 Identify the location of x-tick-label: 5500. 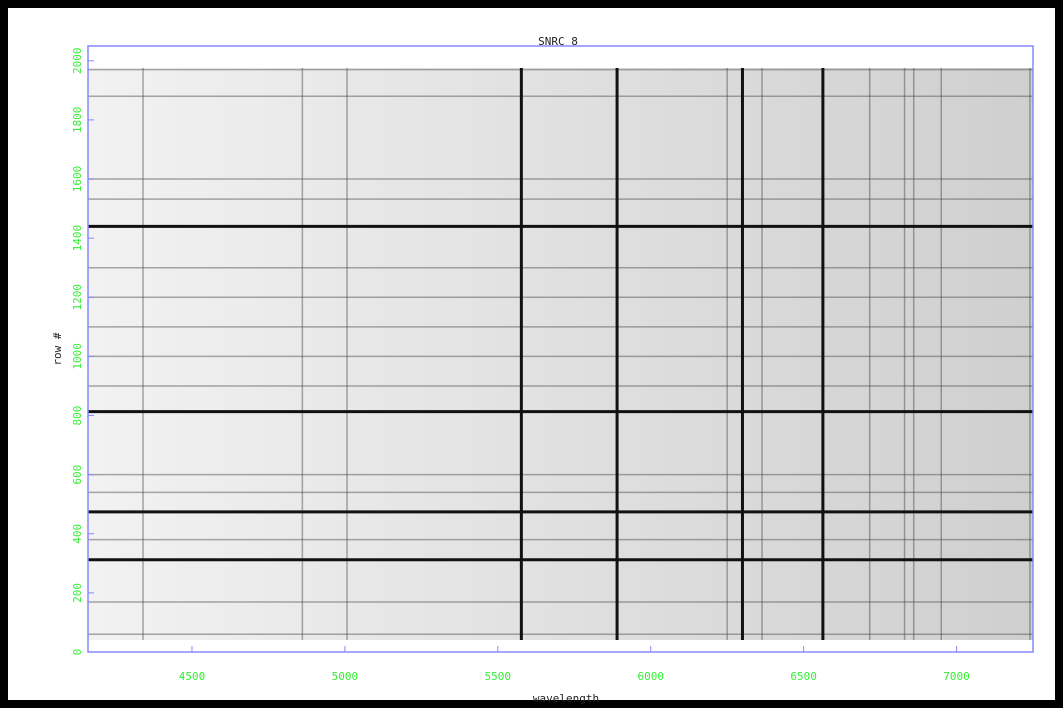
(498, 676).